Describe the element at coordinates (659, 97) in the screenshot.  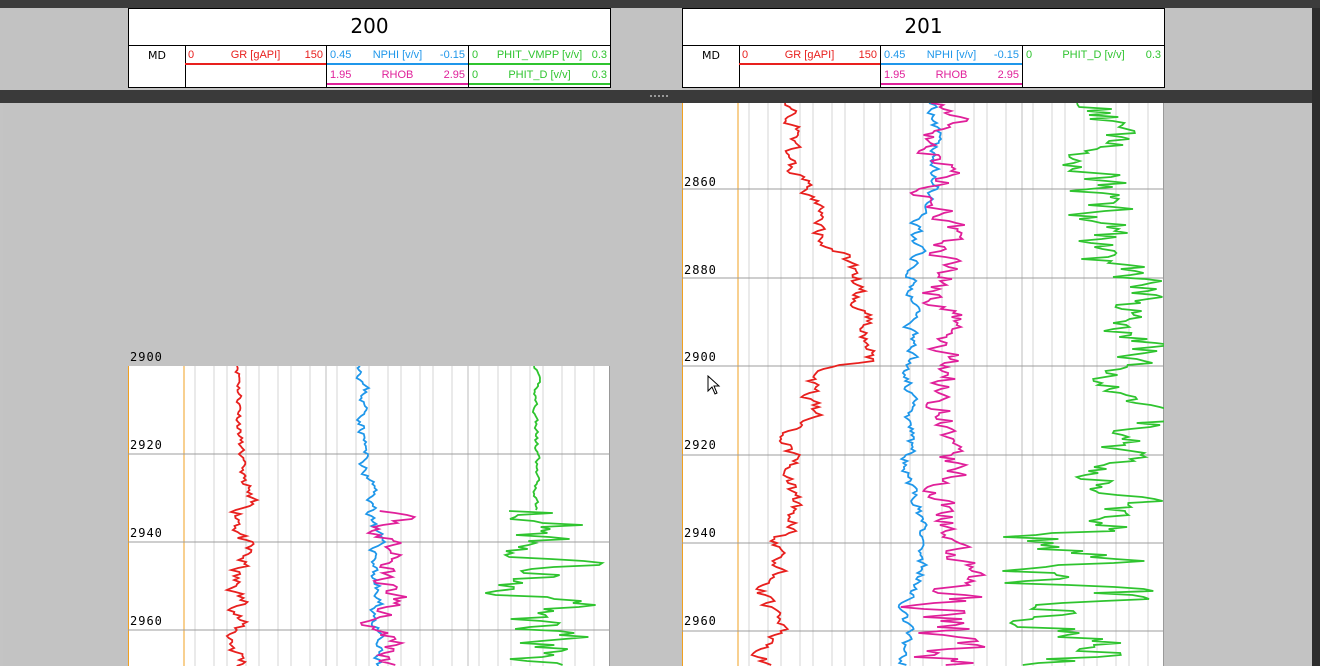
I see `splitter-grip-icon` at that location.